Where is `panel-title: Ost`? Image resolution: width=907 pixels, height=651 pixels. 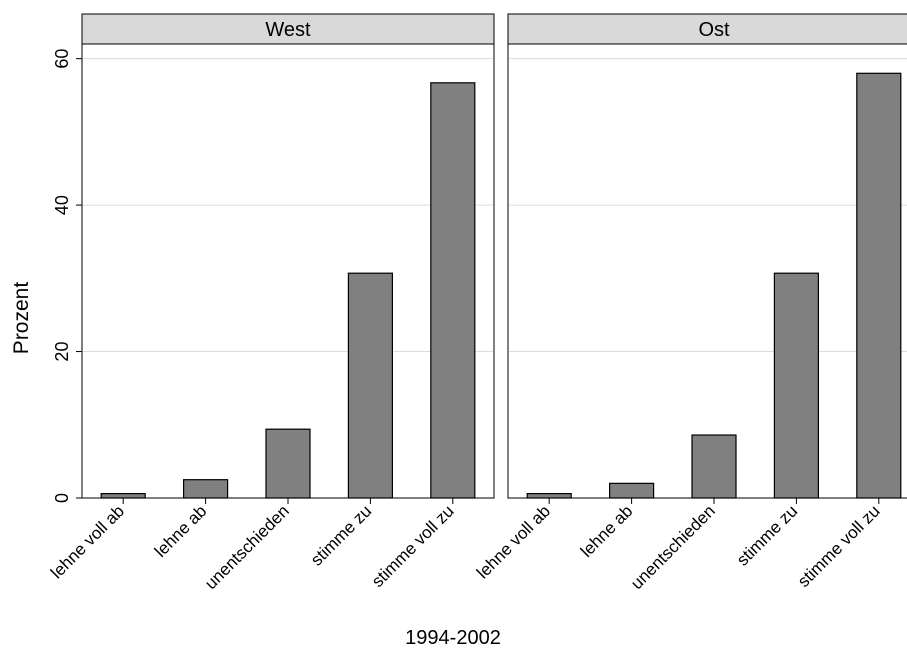
panel-title: Ost is located at coordinates (714, 30).